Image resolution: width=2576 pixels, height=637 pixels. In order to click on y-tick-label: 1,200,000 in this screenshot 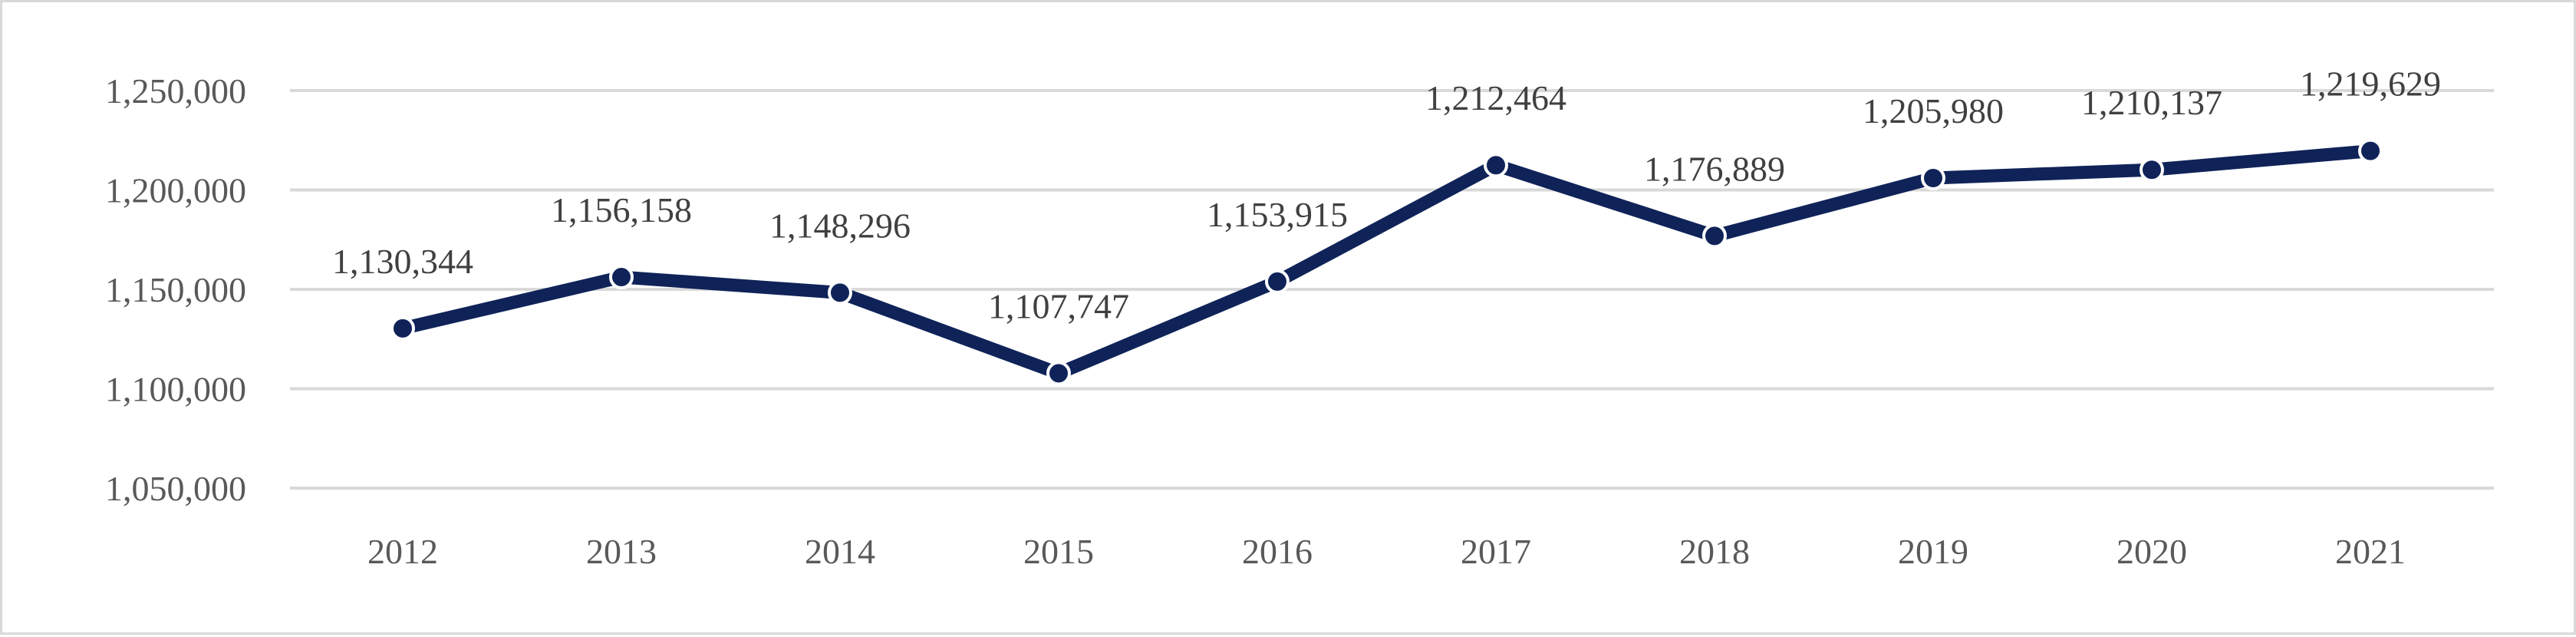, I will do `click(175, 191)`.